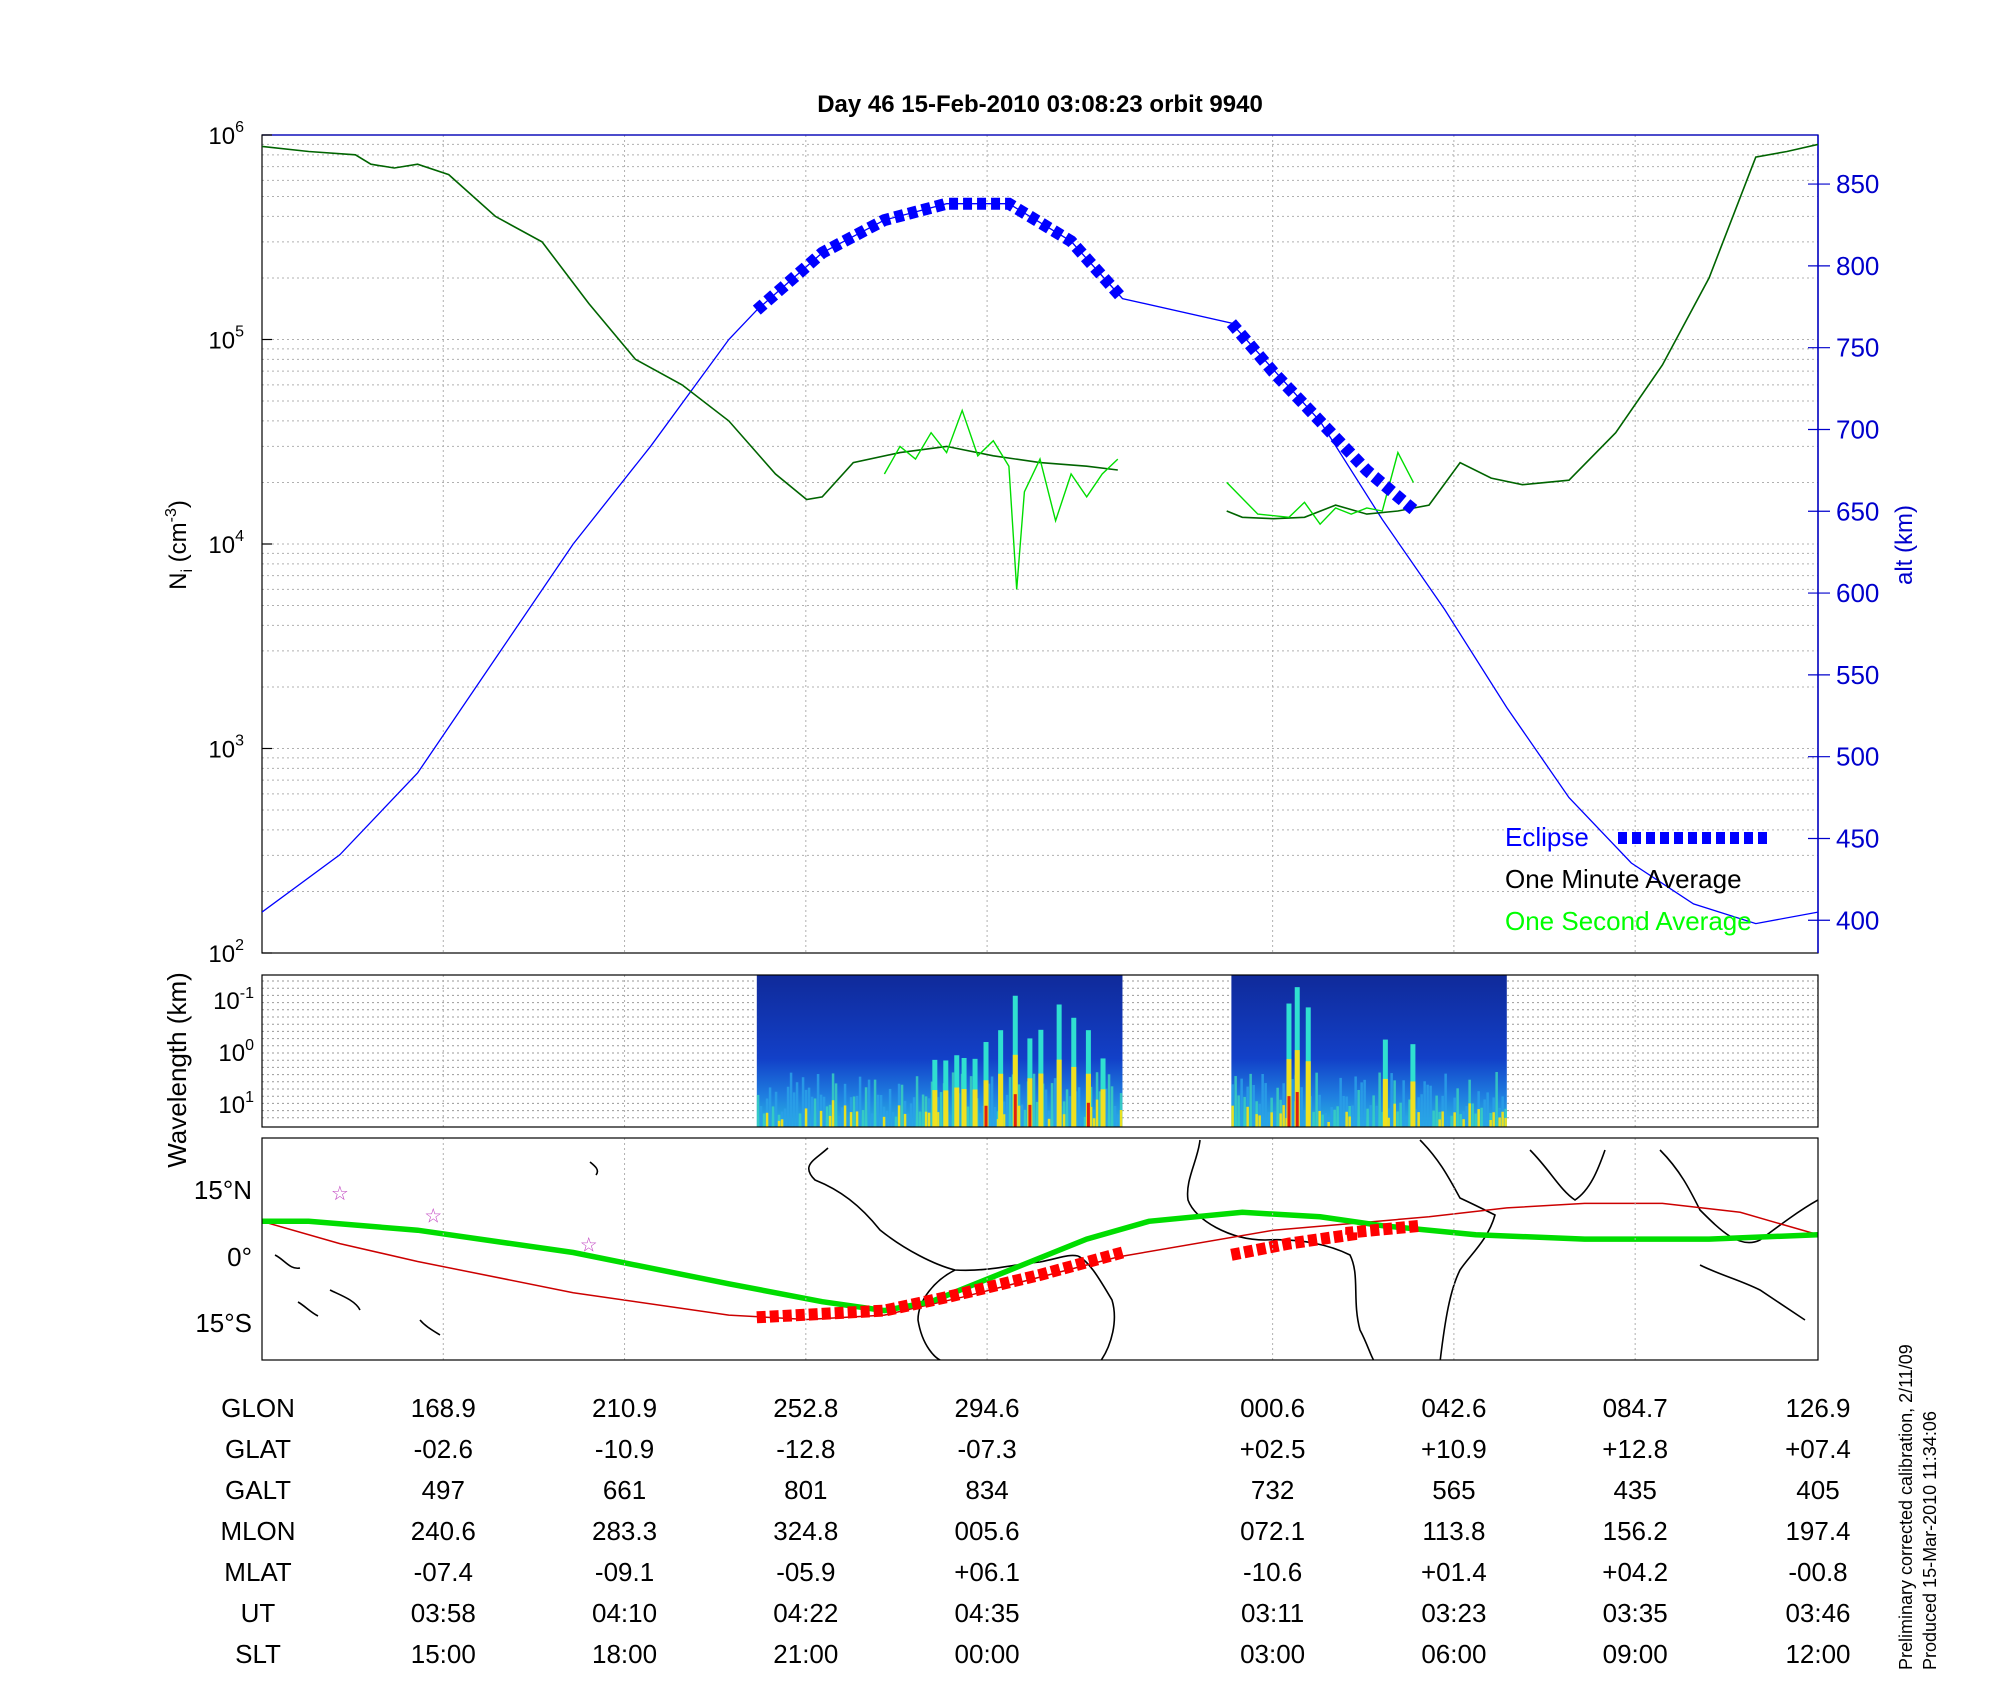 The image size is (2000, 1700). What do you see at coordinates (1454, 1449) in the screenshot?
I see `table-cell-glat-5: +10.9` at bounding box center [1454, 1449].